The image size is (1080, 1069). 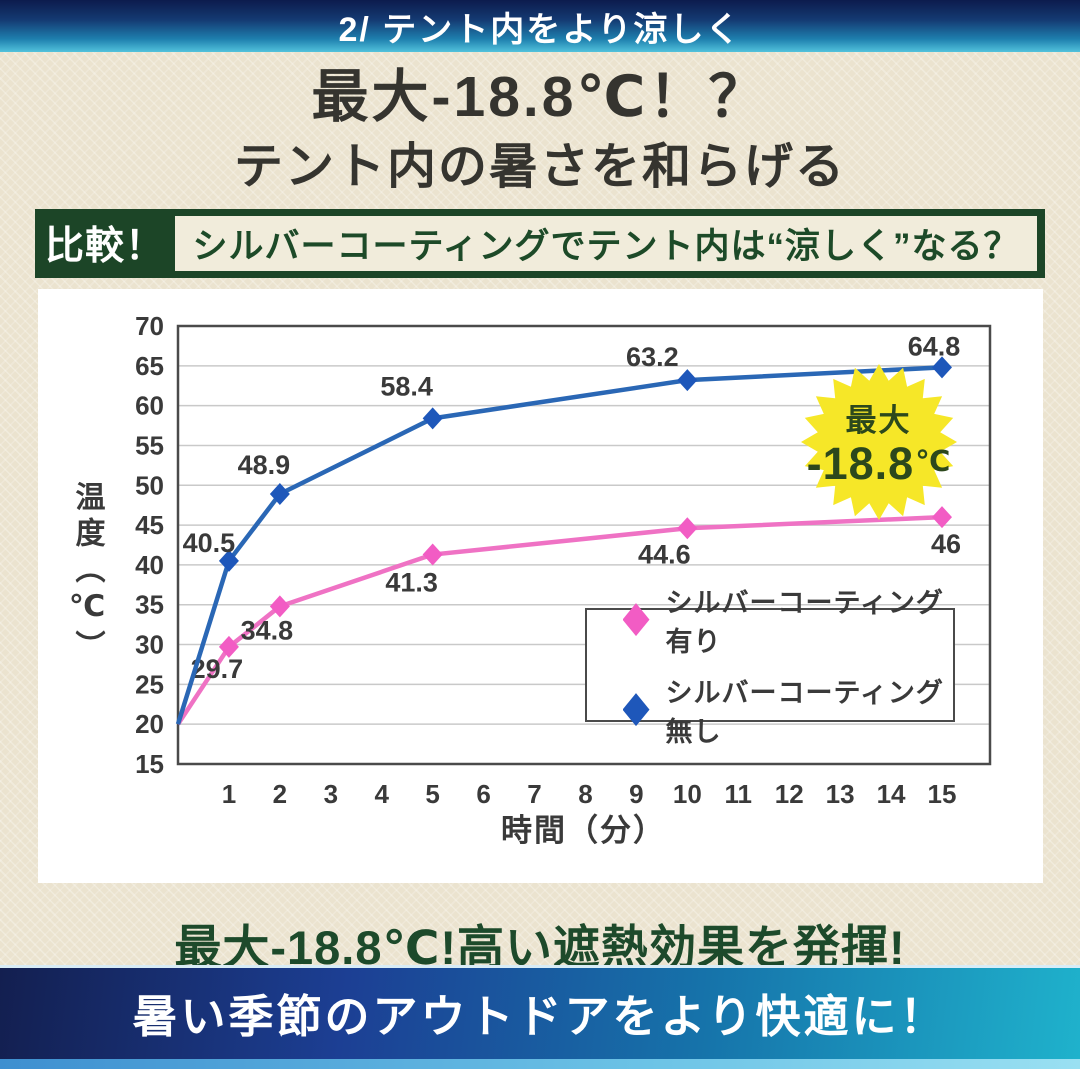 I want to click on svg-text: 7, so click(x=534, y=794).